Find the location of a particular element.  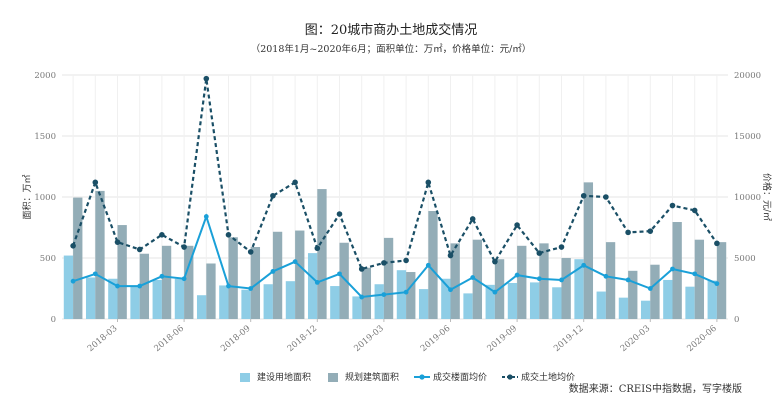

x-tick-label: 2019-06 is located at coordinates (435, 339).